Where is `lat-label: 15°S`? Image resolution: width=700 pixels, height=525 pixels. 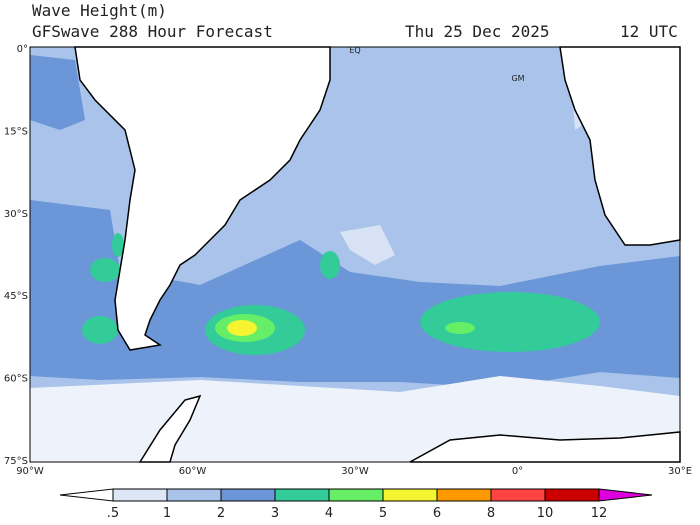
lat-label: 15°S is located at coordinates (16, 131).